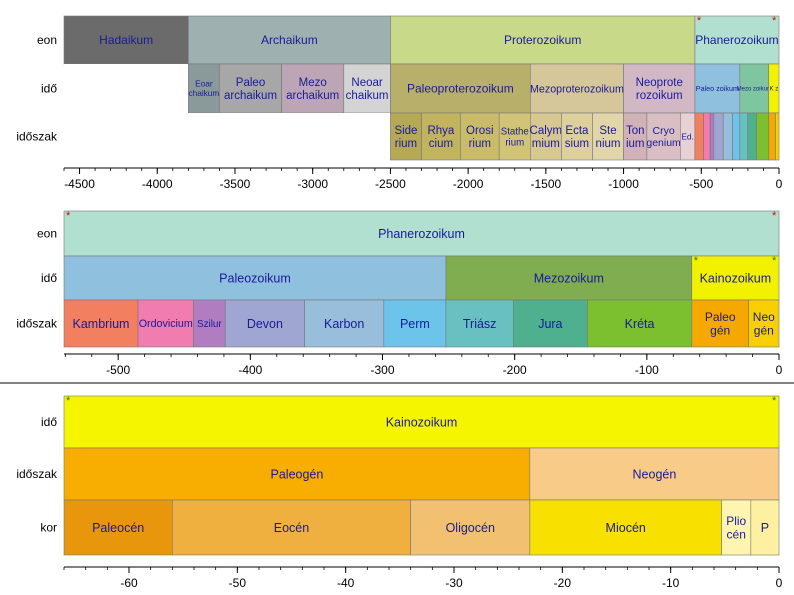  What do you see at coordinates (647, 370) in the screenshot?
I see `axis-tick-label: -100` at bounding box center [647, 370].